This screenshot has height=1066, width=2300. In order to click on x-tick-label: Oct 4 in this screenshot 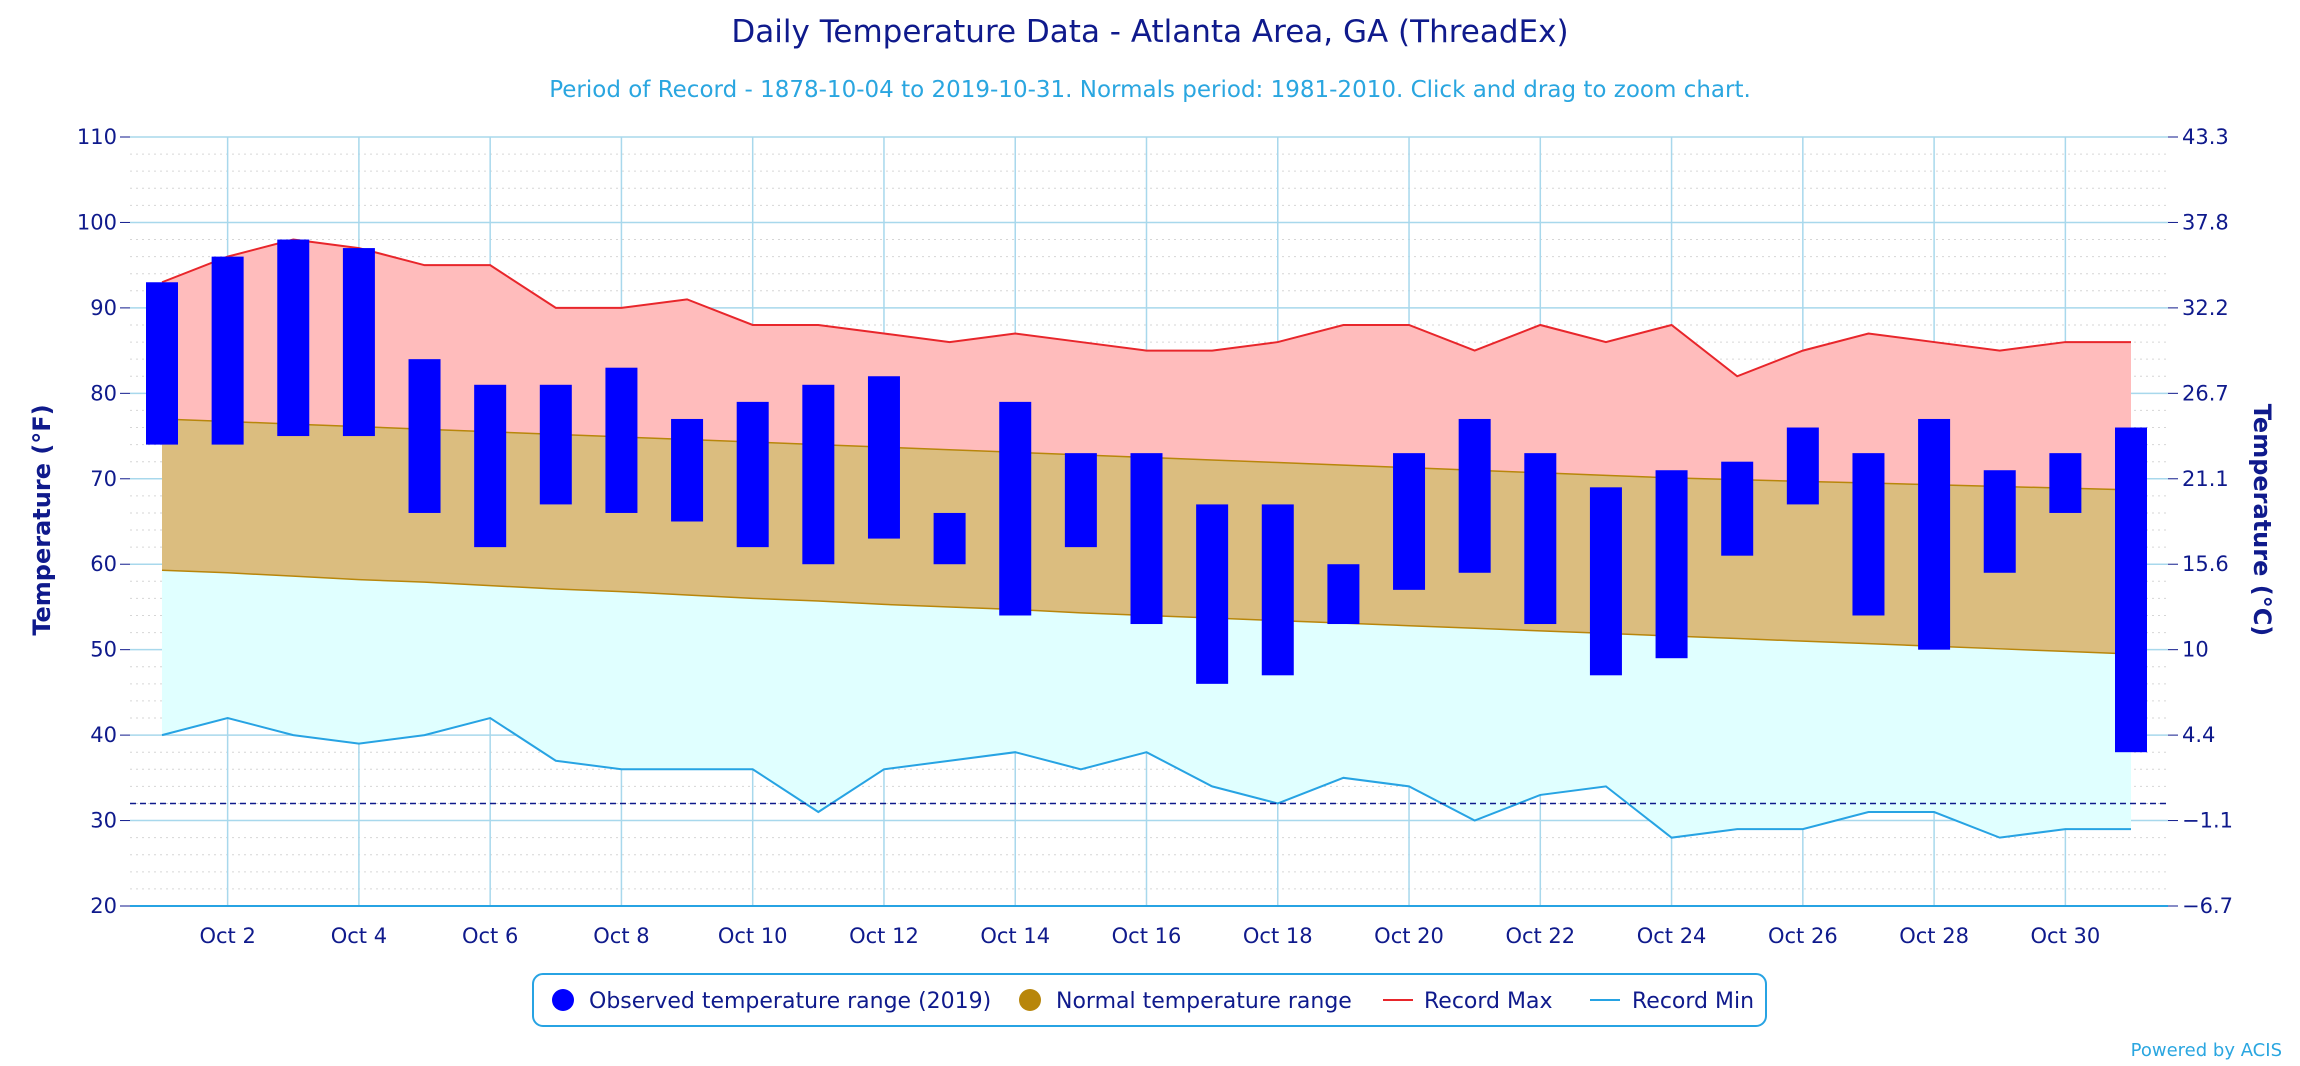, I will do `click(359, 936)`.